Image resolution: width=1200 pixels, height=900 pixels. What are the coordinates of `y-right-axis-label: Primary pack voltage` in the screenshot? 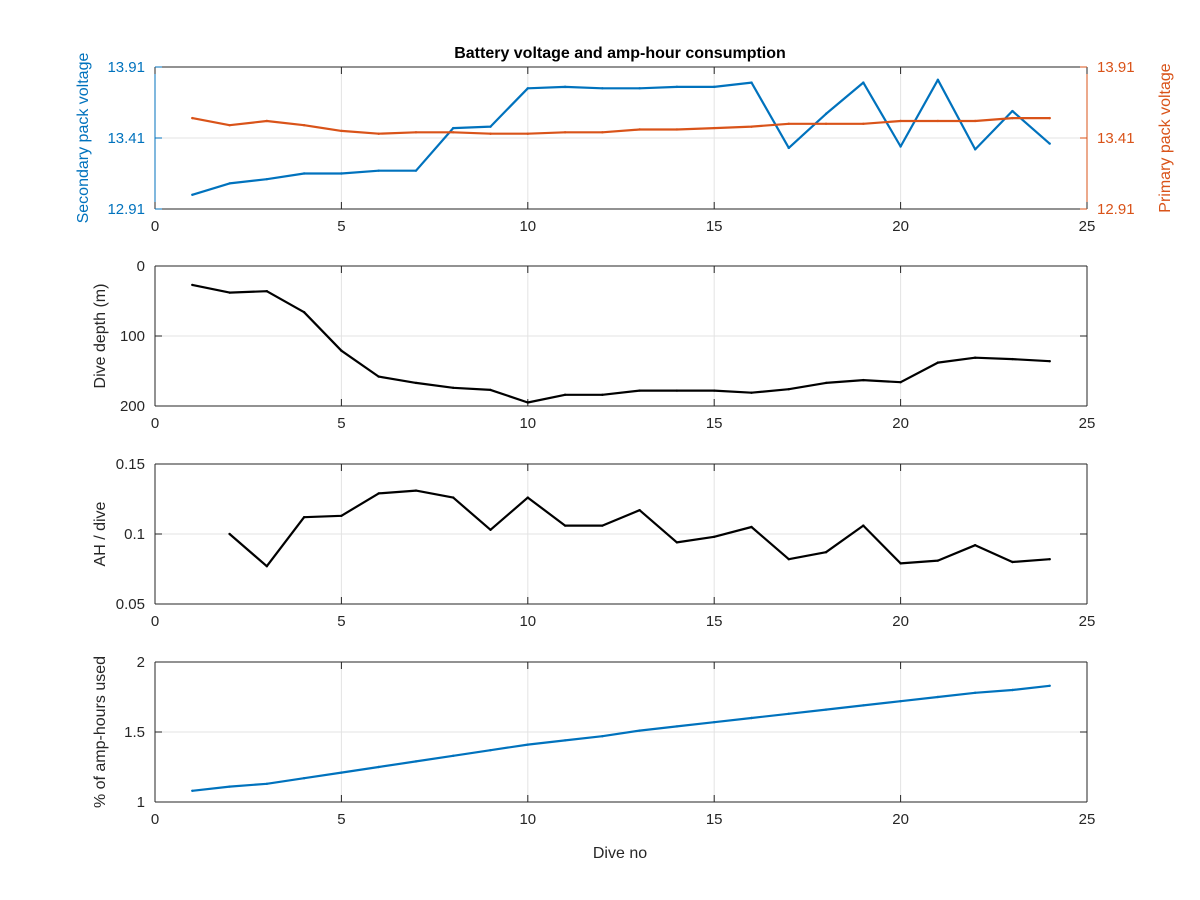 It's located at (1165, 137).